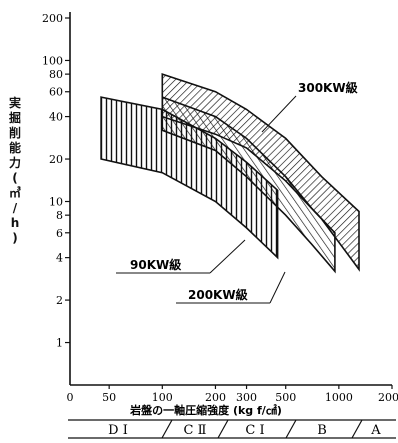 The width and height of the screenshot is (398, 443). Describe the element at coordinates (14, 148) in the screenshot. I see `y-axis-label-char: 能` at that location.